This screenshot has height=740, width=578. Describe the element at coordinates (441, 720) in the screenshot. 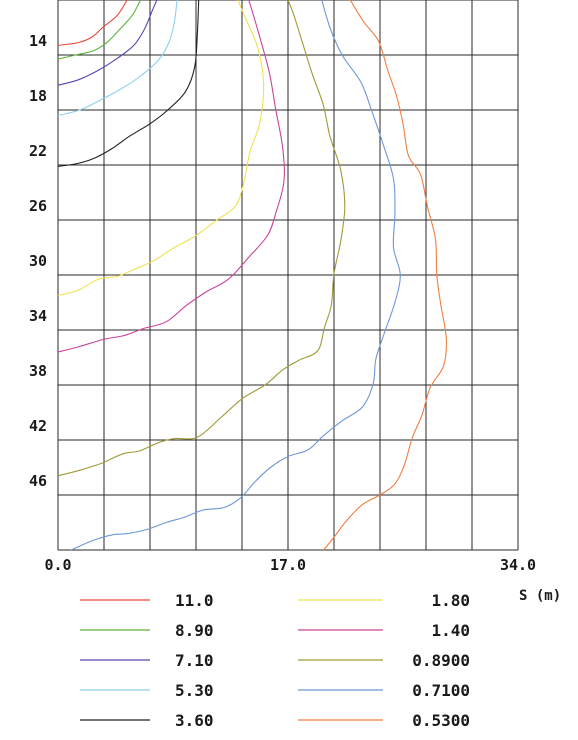

I see `legend-label: 0.5300` at that location.